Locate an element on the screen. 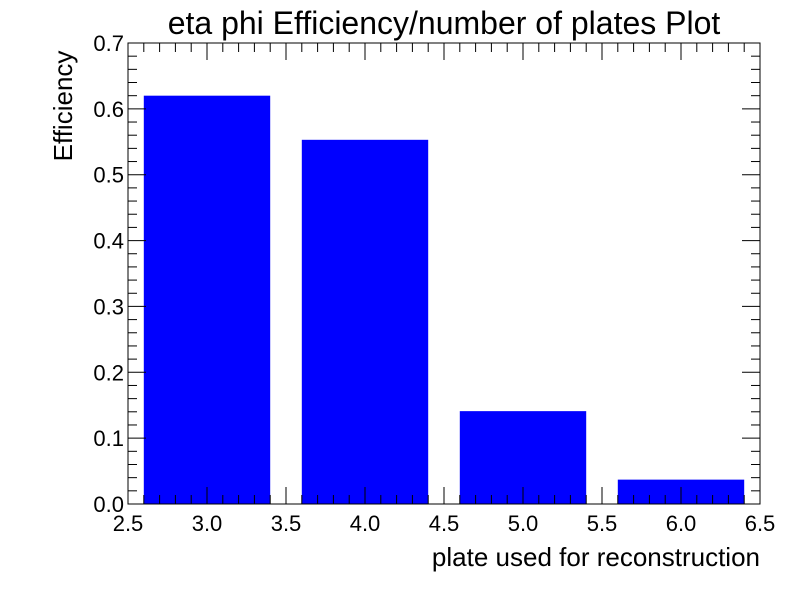 This screenshot has height=600, width=800. y-tick-label: 0.0 is located at coordinates (108, 504).